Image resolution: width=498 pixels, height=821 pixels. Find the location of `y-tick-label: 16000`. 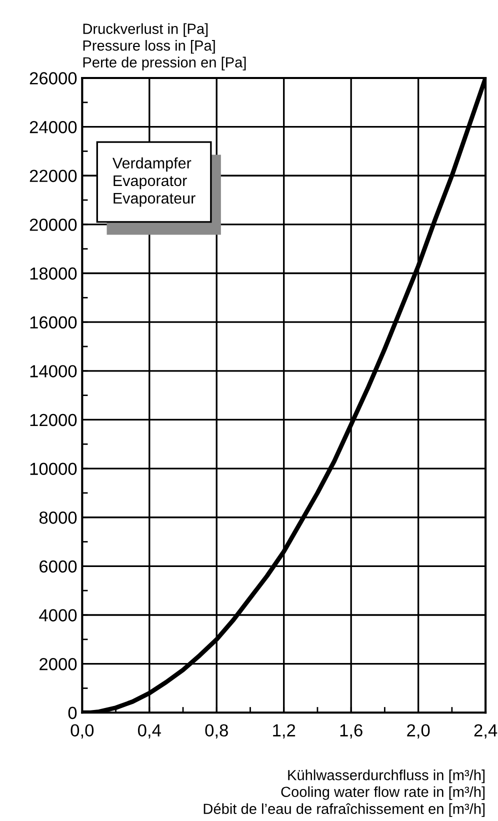

y-tick-label: 16000 is located at coordinates (53, 322).